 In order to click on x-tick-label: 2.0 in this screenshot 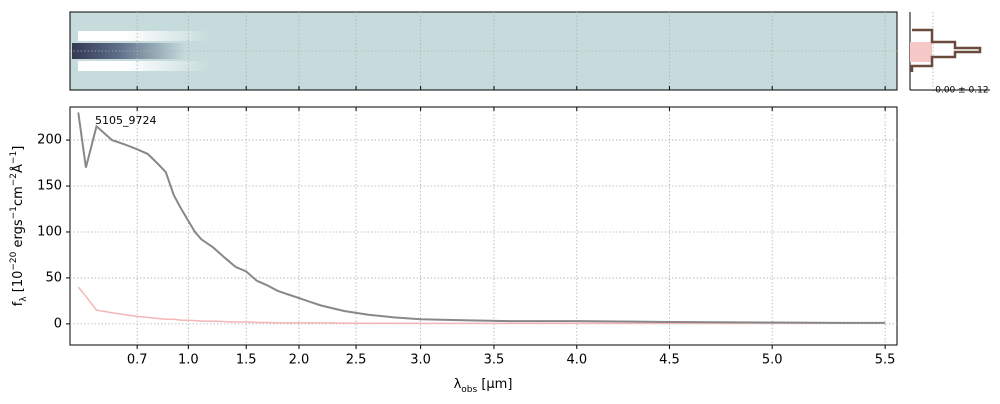, I will do `click(299, 360)`.